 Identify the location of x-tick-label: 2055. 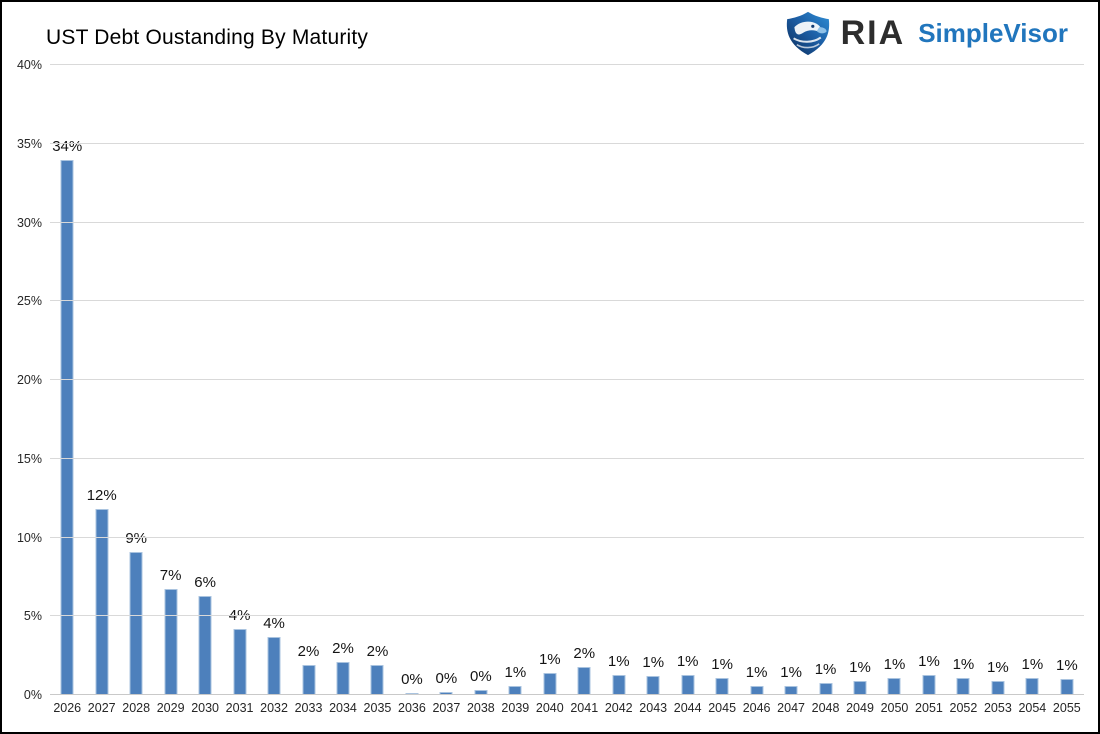
(1066, 708).